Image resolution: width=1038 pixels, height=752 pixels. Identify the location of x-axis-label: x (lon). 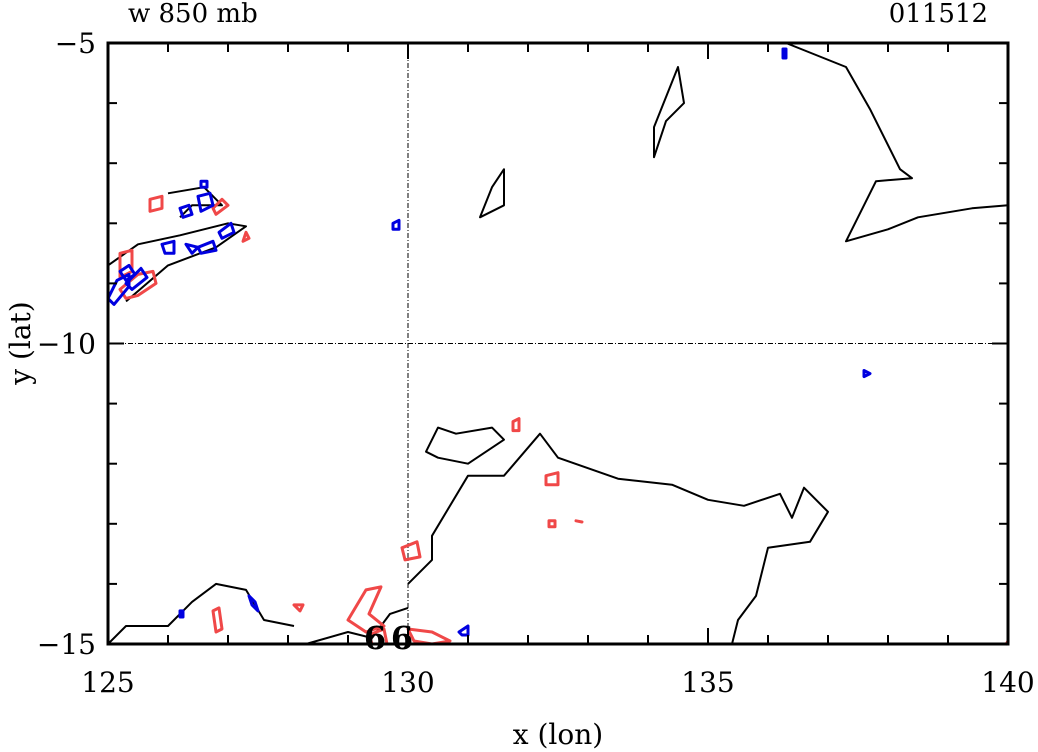
(558, 734).